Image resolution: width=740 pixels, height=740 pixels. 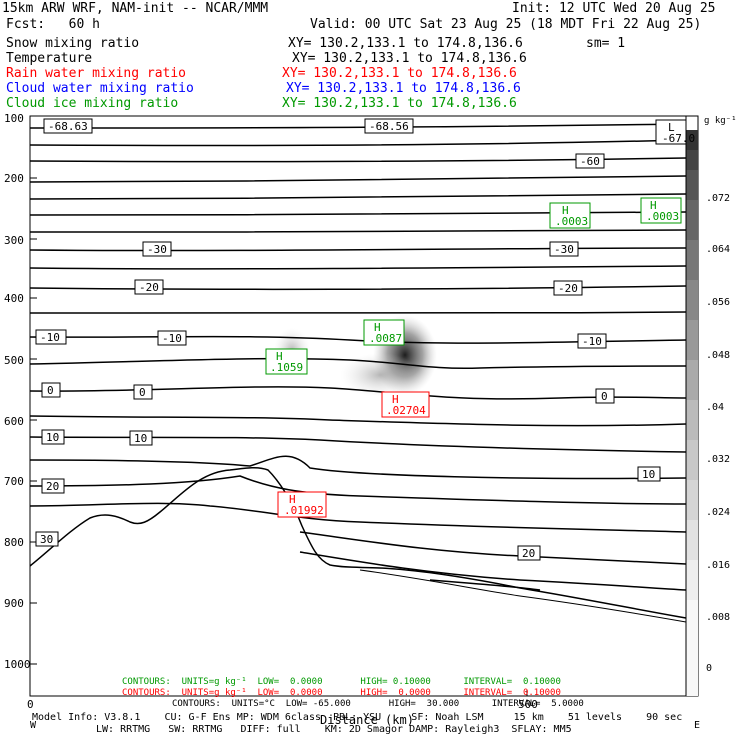 I want to click on extremum-marker: H .1059, so click(x=286, y=361).